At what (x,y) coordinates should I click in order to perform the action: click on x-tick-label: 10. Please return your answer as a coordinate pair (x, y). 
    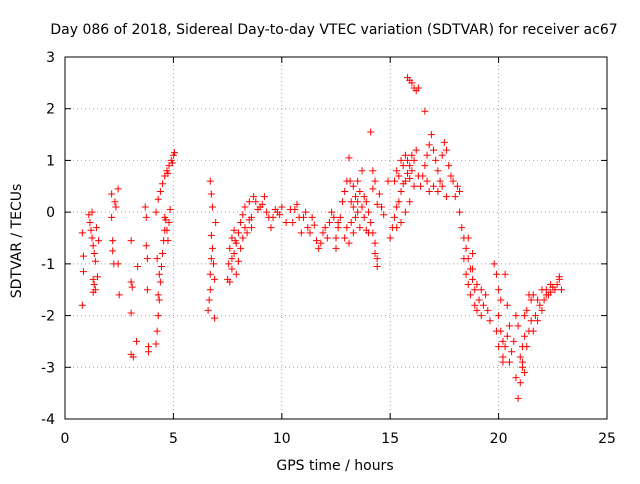
    Looking at the image, I should click on (282, 439).